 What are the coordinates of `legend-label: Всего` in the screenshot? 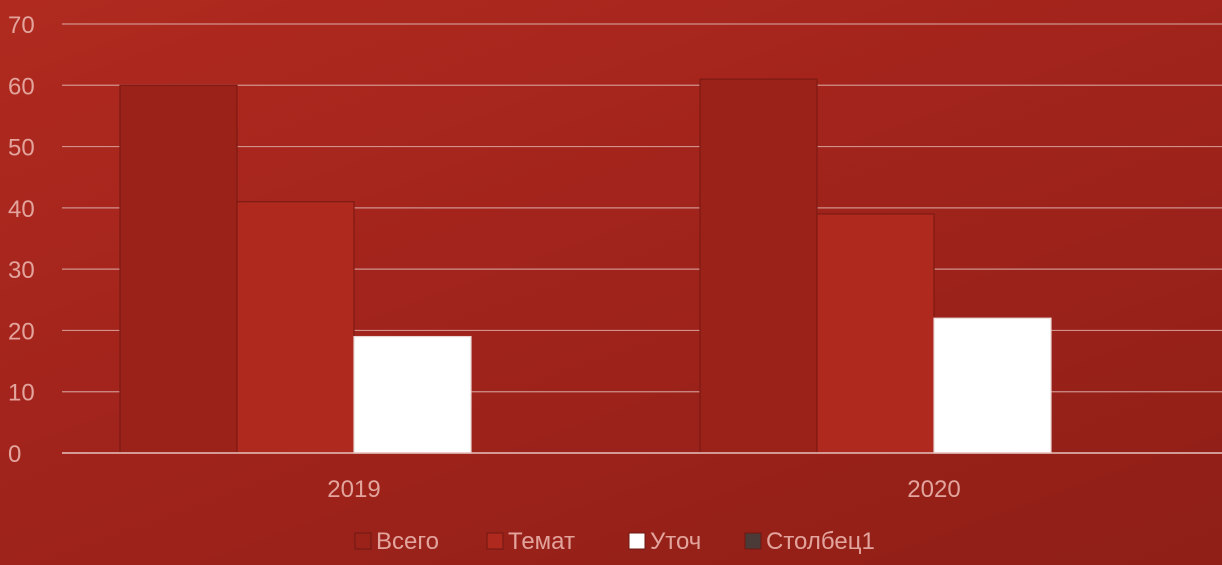 It's located at (407, 541).